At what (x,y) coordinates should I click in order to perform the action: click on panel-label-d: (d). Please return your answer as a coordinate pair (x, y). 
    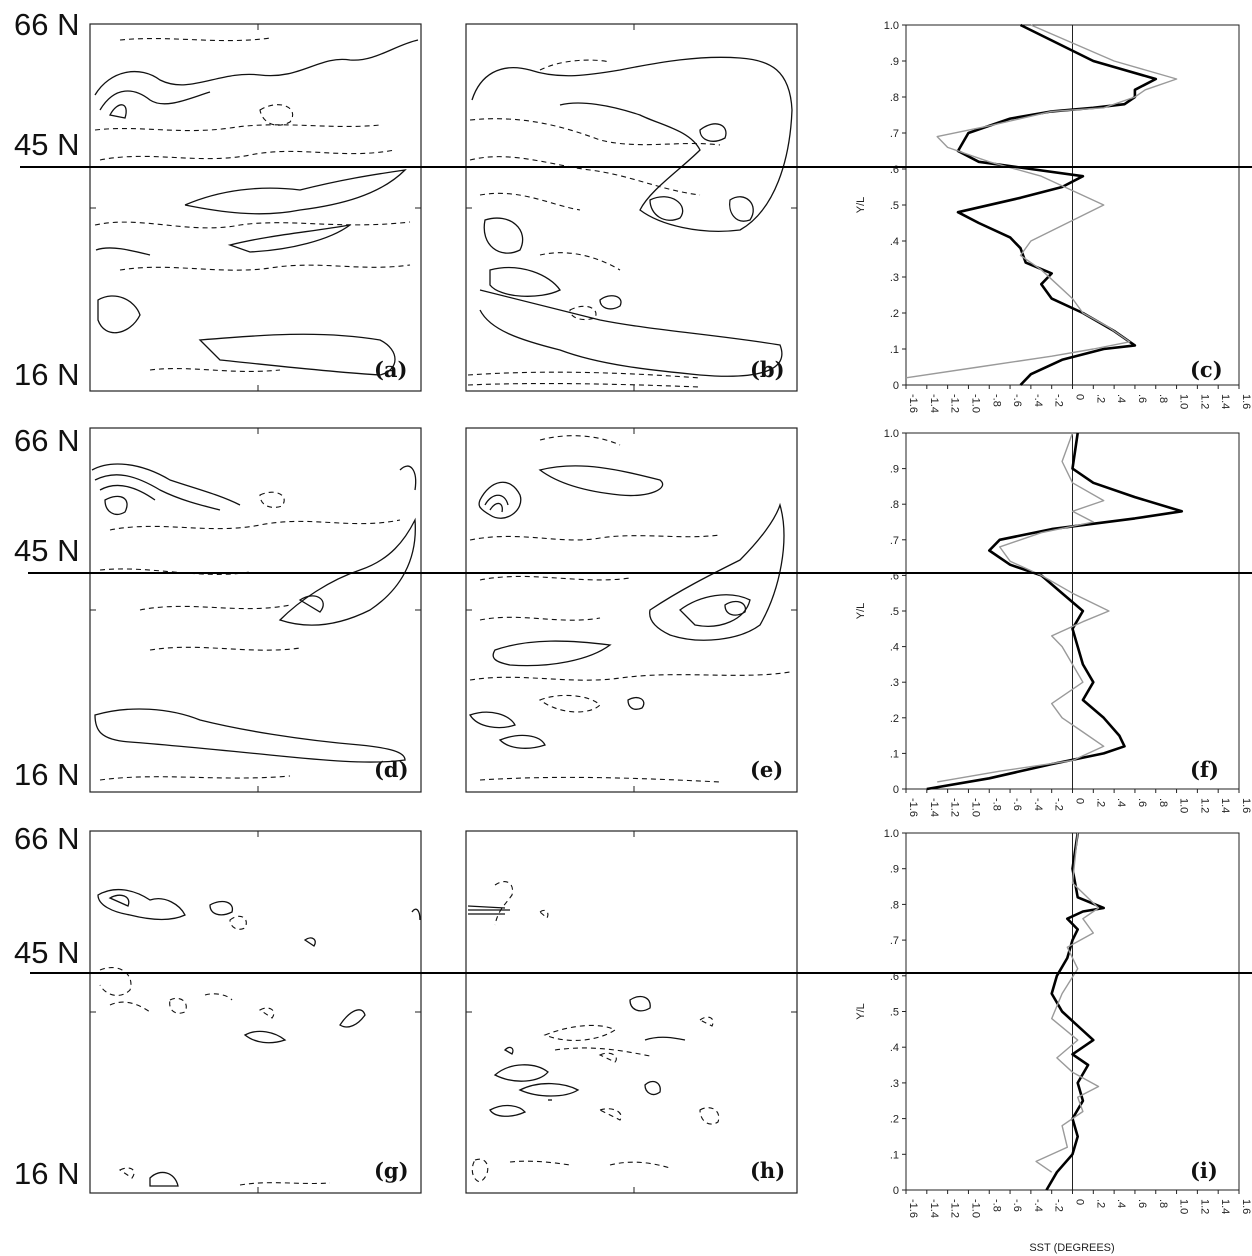
    Looking at the image, I should click on (391, 769).